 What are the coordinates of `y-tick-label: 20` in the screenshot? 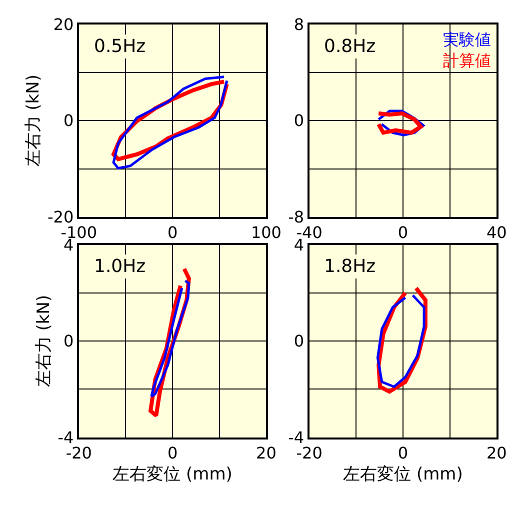 It's located at (63, 24).